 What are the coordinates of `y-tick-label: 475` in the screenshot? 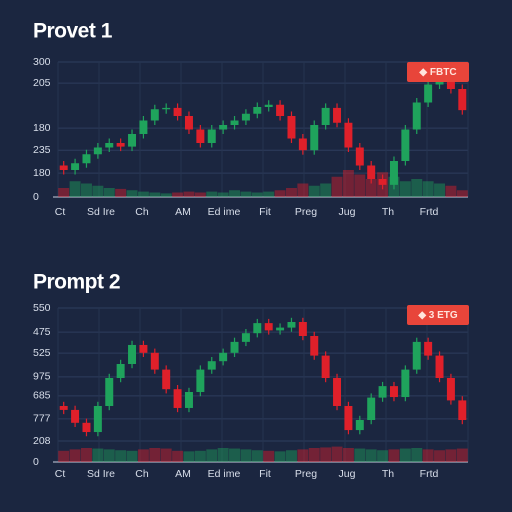 It's located at (42, 332).